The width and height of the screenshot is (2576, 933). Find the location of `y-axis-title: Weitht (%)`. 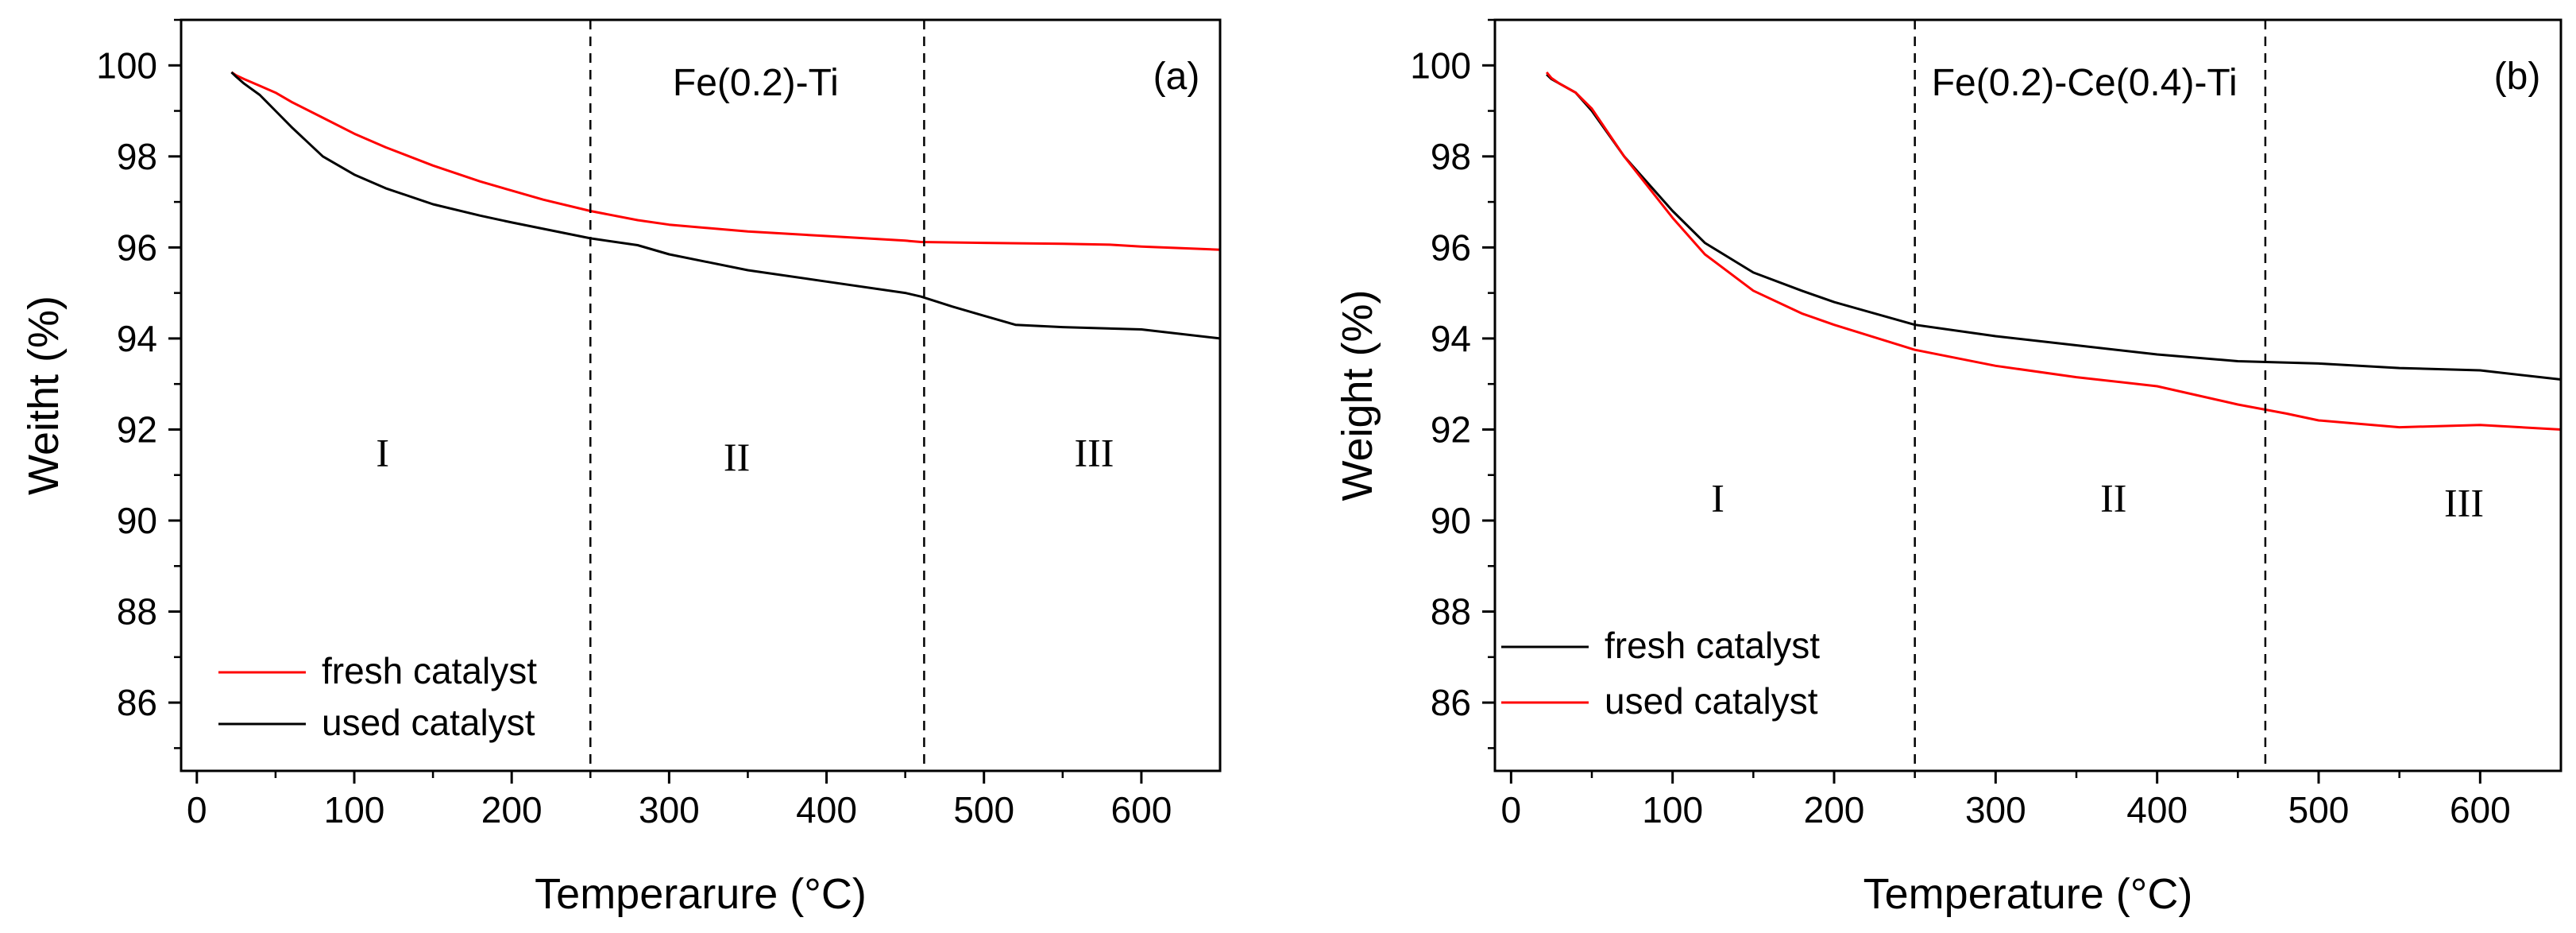

y-axis-title: Weitht (%) is located at coordinates (44, 395).